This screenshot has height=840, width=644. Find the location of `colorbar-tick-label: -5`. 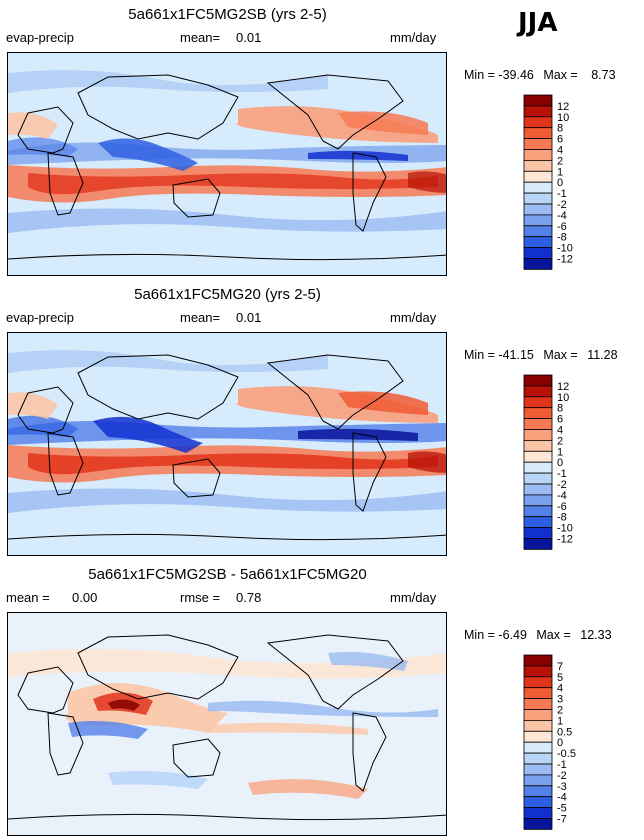

colorbar-tick-label: -5 is located at coordinates (562, 809).